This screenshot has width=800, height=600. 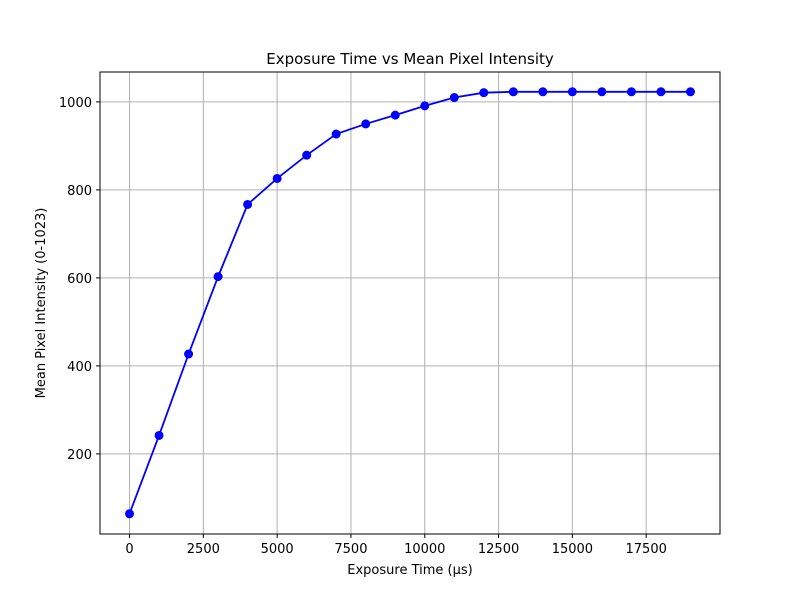 I want to click on x-tick-label: 2500, so click(x=203, y=549).